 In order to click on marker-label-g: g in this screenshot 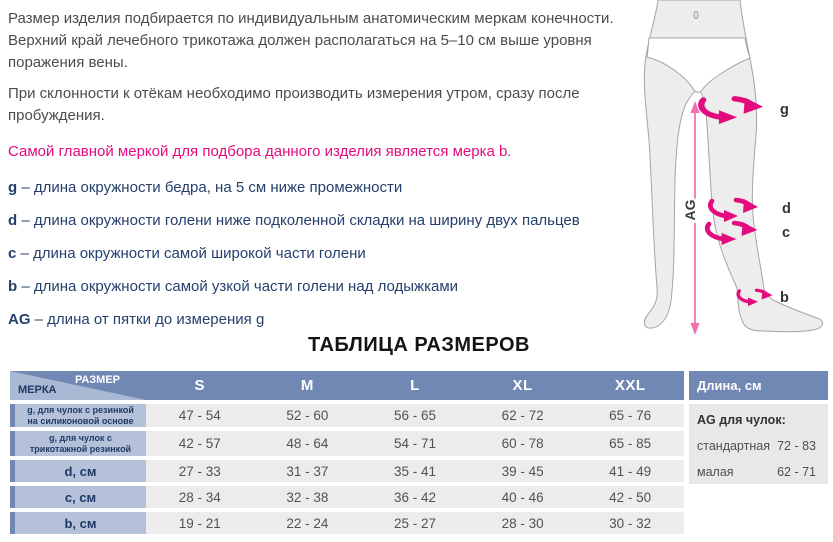, I will do `click(784, 110)`.